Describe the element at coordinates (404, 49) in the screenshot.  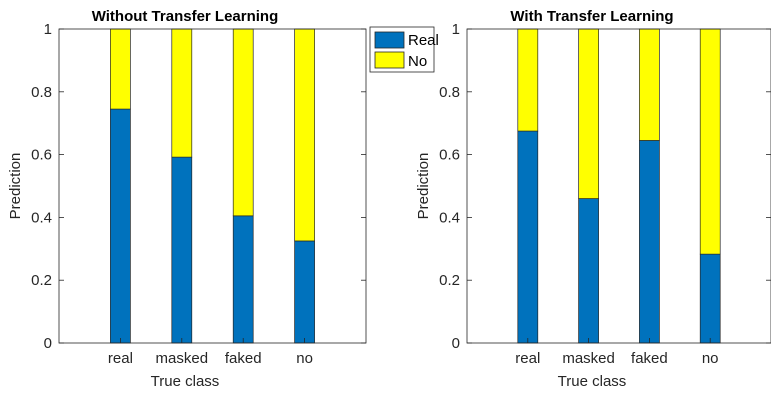
I see `legend: Real No` at that location.